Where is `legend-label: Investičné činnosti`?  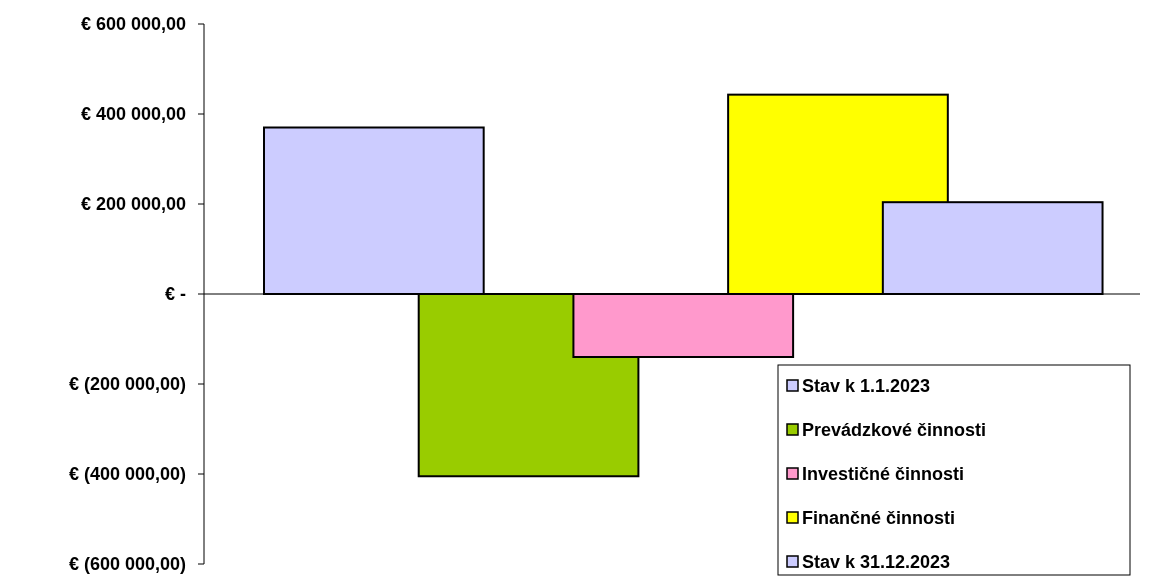
legend-label: Investičné činnosti is located at coordinates (883, 474).